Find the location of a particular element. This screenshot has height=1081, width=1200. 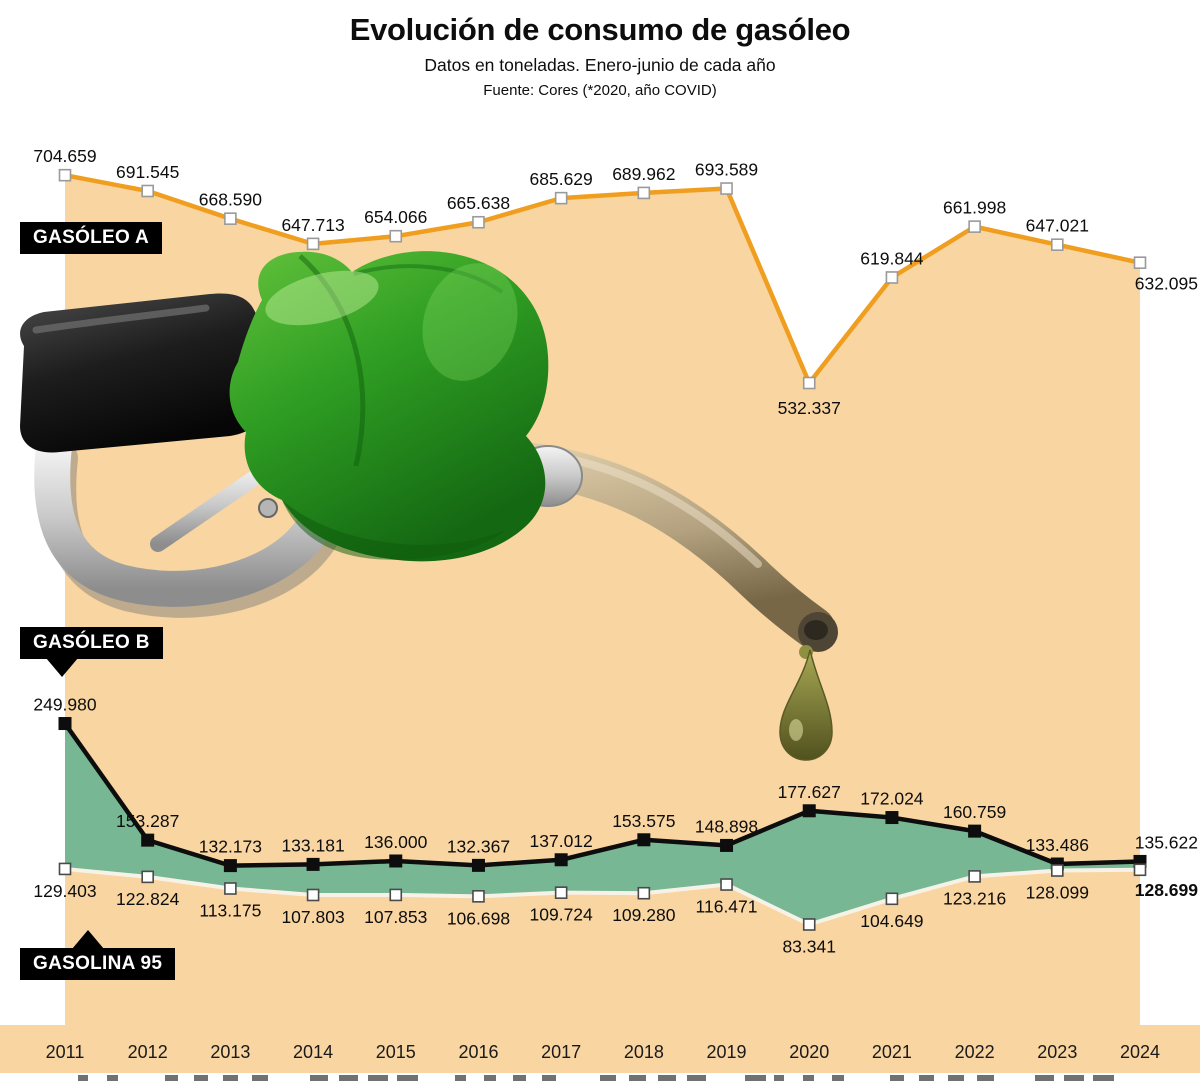

nozzle-trigger is located at coordinates (215, 505).